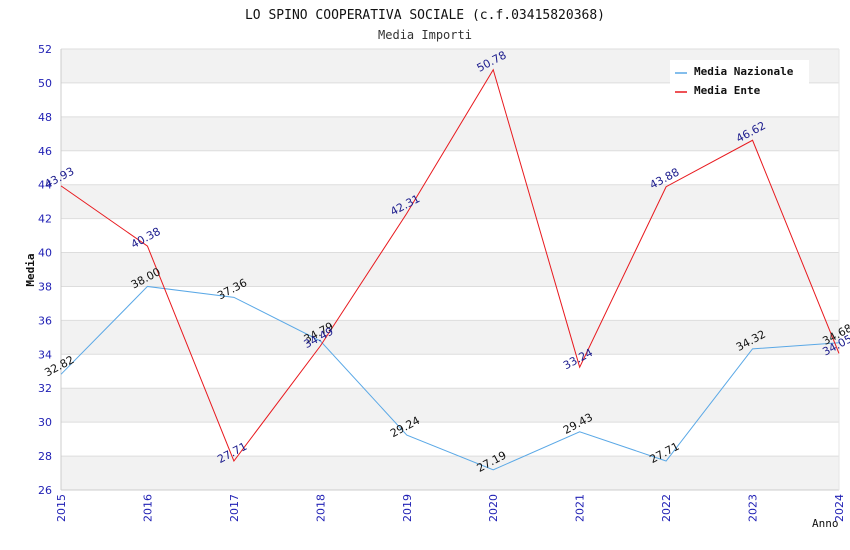  I want to click on legend-box, so click(739, 80).